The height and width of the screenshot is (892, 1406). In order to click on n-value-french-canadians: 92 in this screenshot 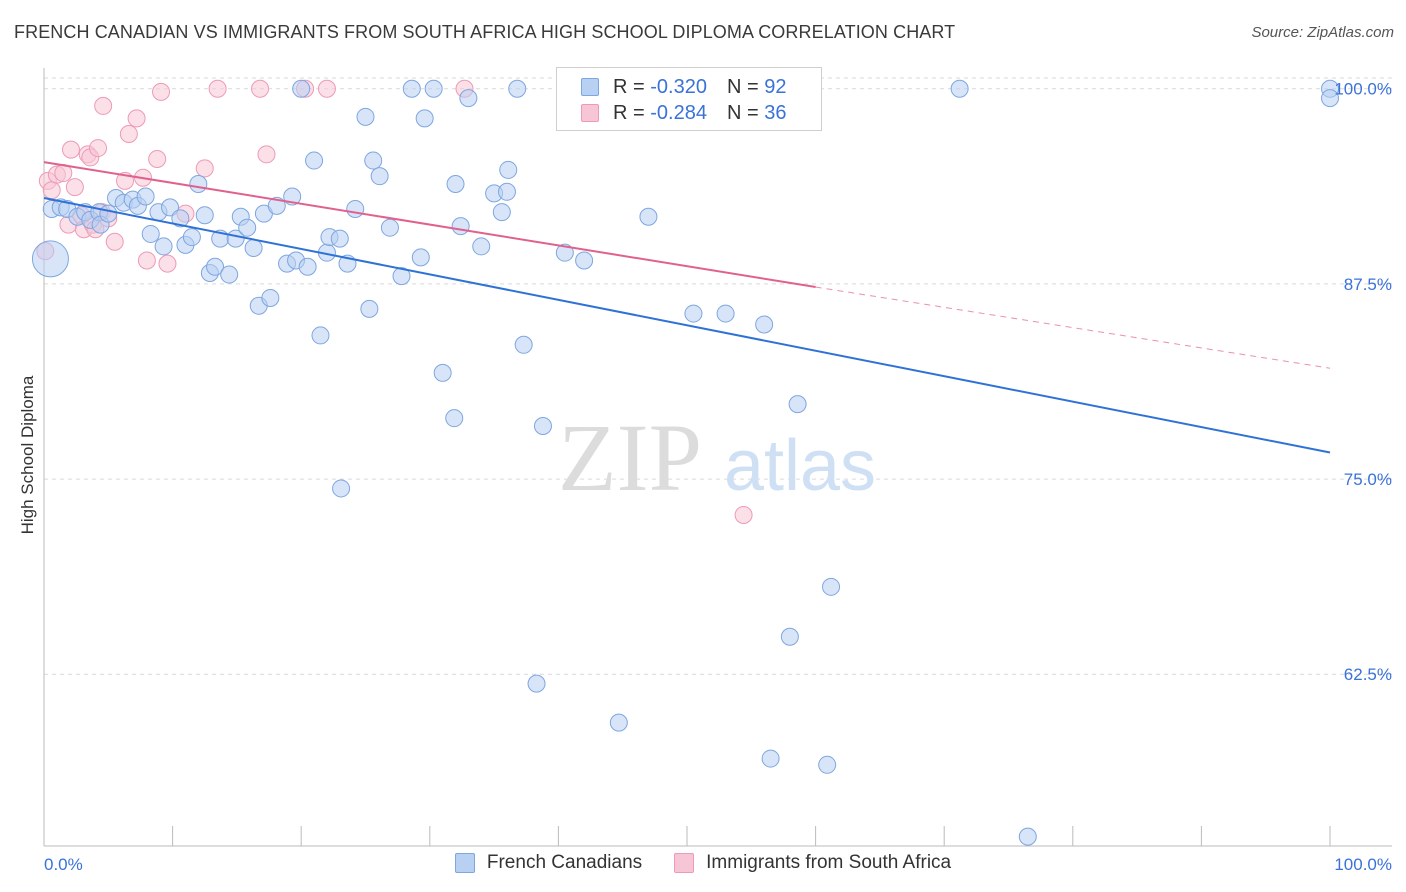, I will do `click(775, 86)`.